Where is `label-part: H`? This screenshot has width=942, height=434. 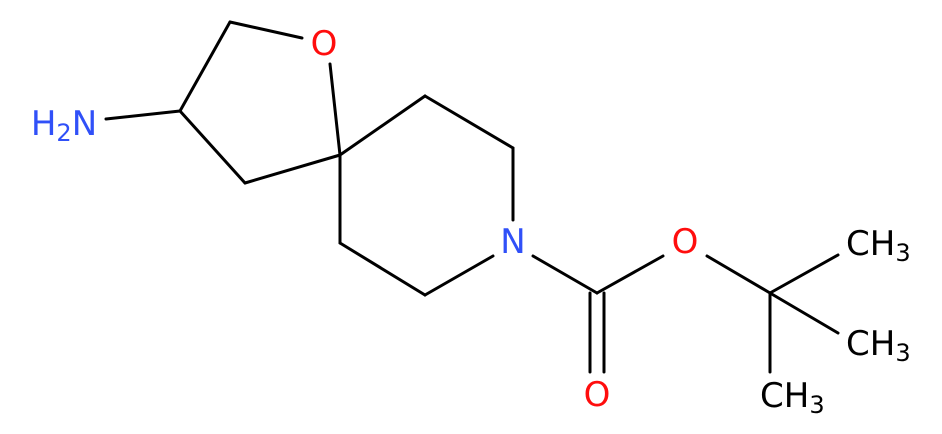 label-part: H is located at coordinates (44, 124).